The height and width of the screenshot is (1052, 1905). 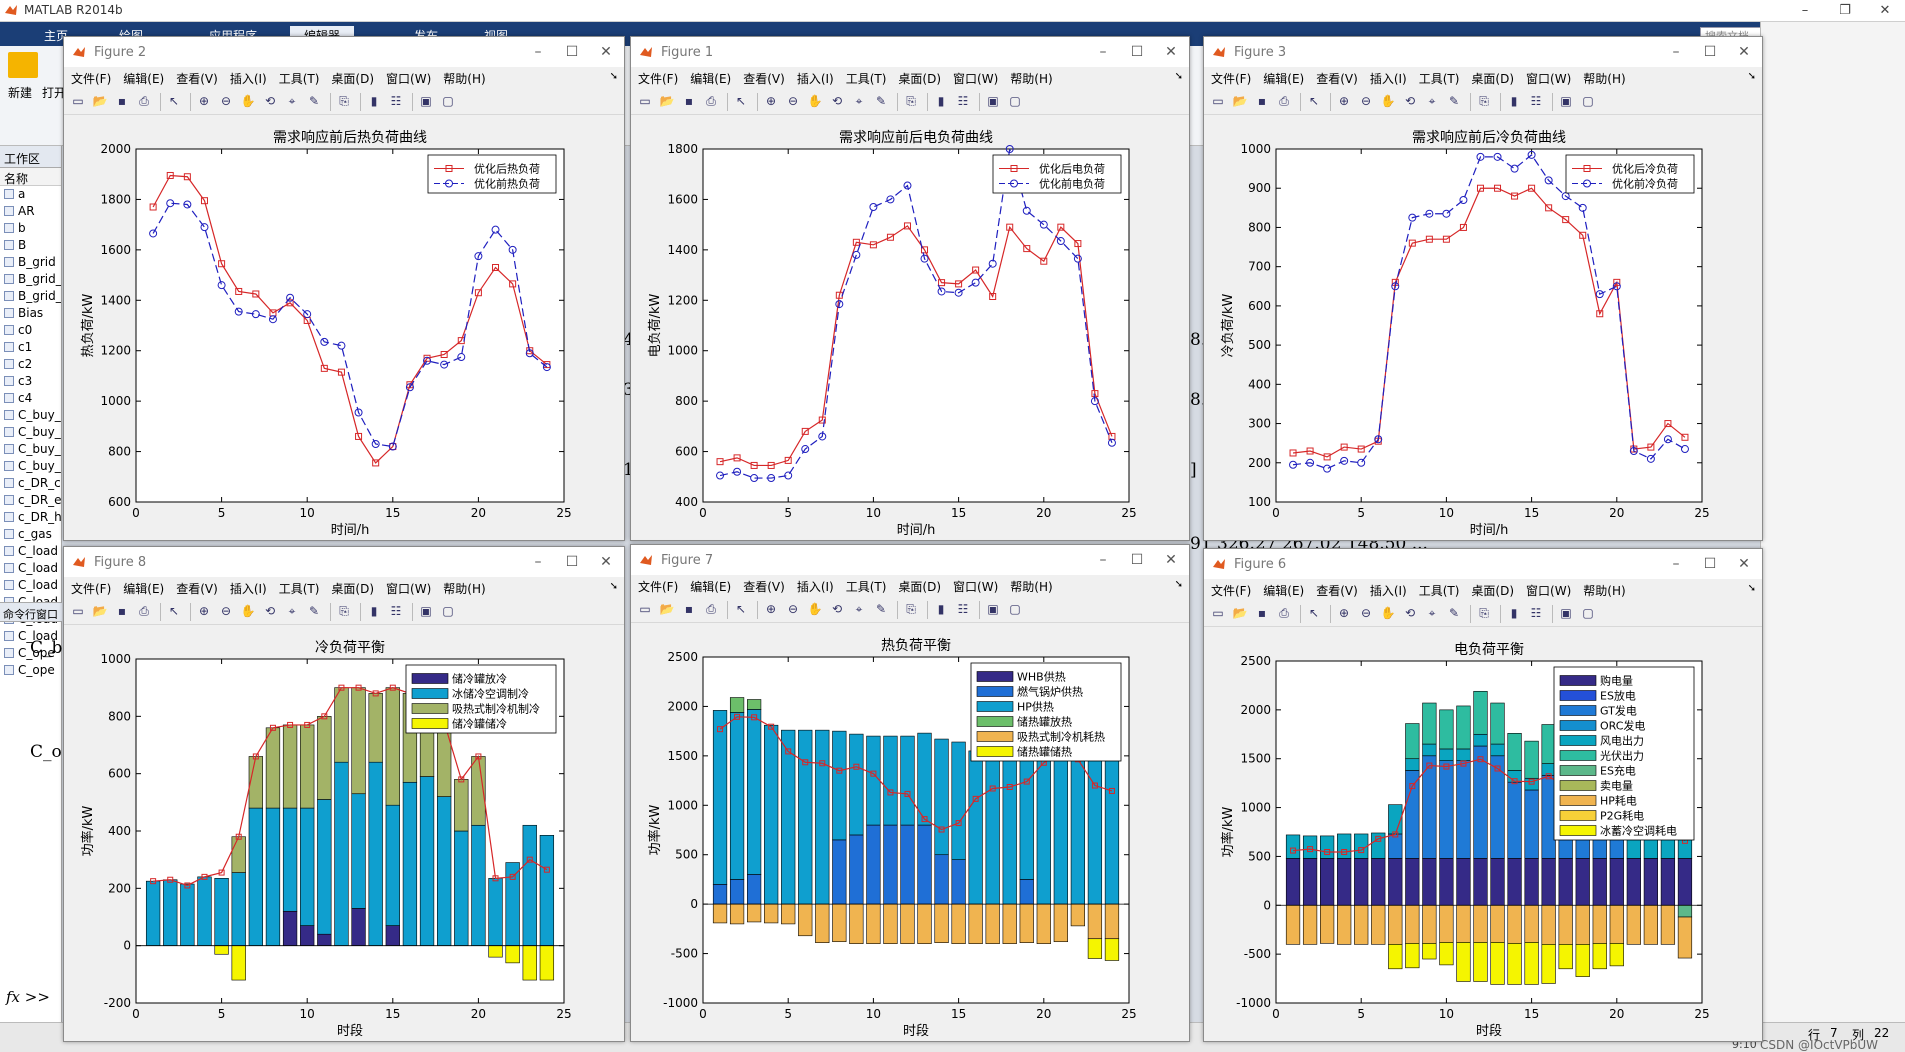 What do you see at coordinates (23, 65) in the screenshot?
I see `new-icon` at bounding box center [23, 65].